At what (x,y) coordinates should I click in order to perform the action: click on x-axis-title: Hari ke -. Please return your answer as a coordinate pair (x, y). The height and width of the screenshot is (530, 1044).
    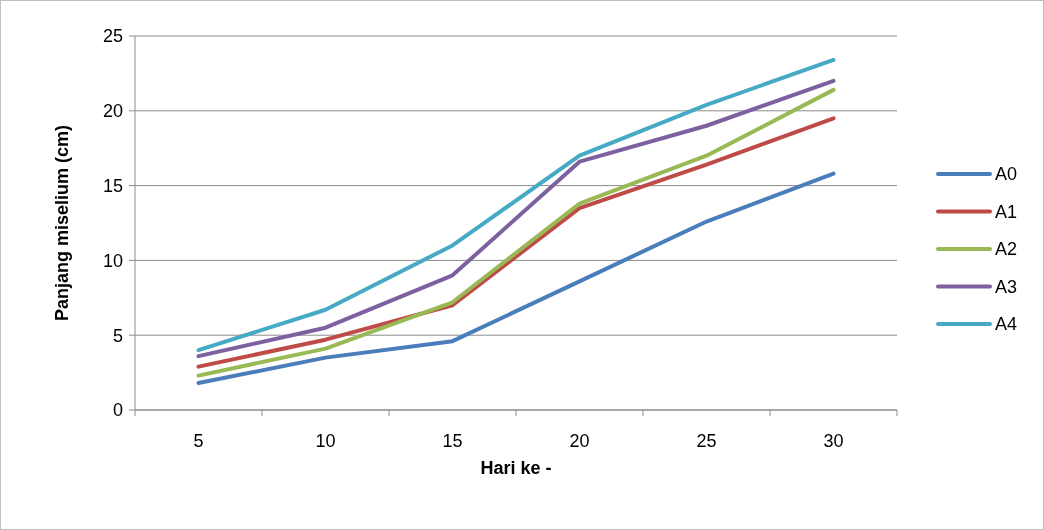
    Looking at the image, I should click on (516, 468).